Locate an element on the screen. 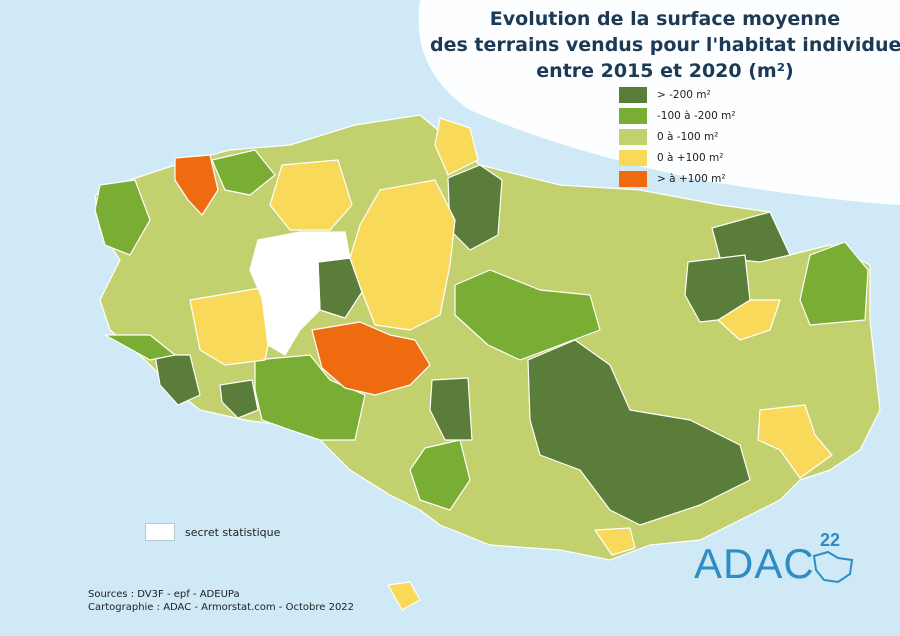 This screenshot has height=636, width=900. legend-label: -100 à -200 m² is located at coordinates (696, 115).